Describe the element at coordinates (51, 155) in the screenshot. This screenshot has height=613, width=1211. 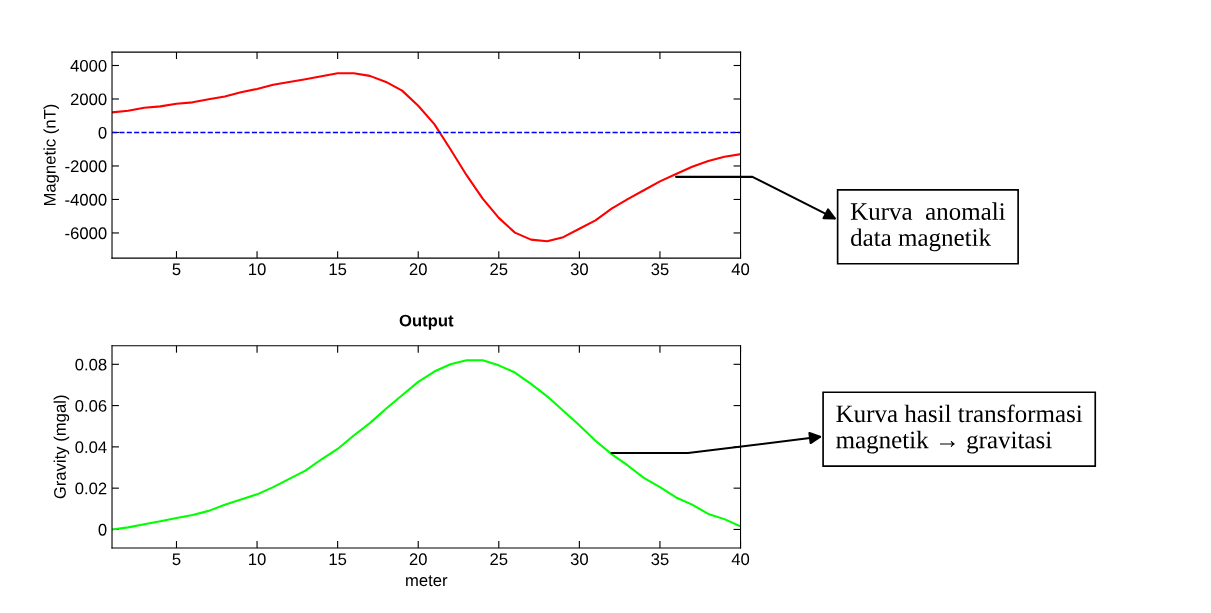
I see `y-axis-title: Magnetic (nT)` at that location.